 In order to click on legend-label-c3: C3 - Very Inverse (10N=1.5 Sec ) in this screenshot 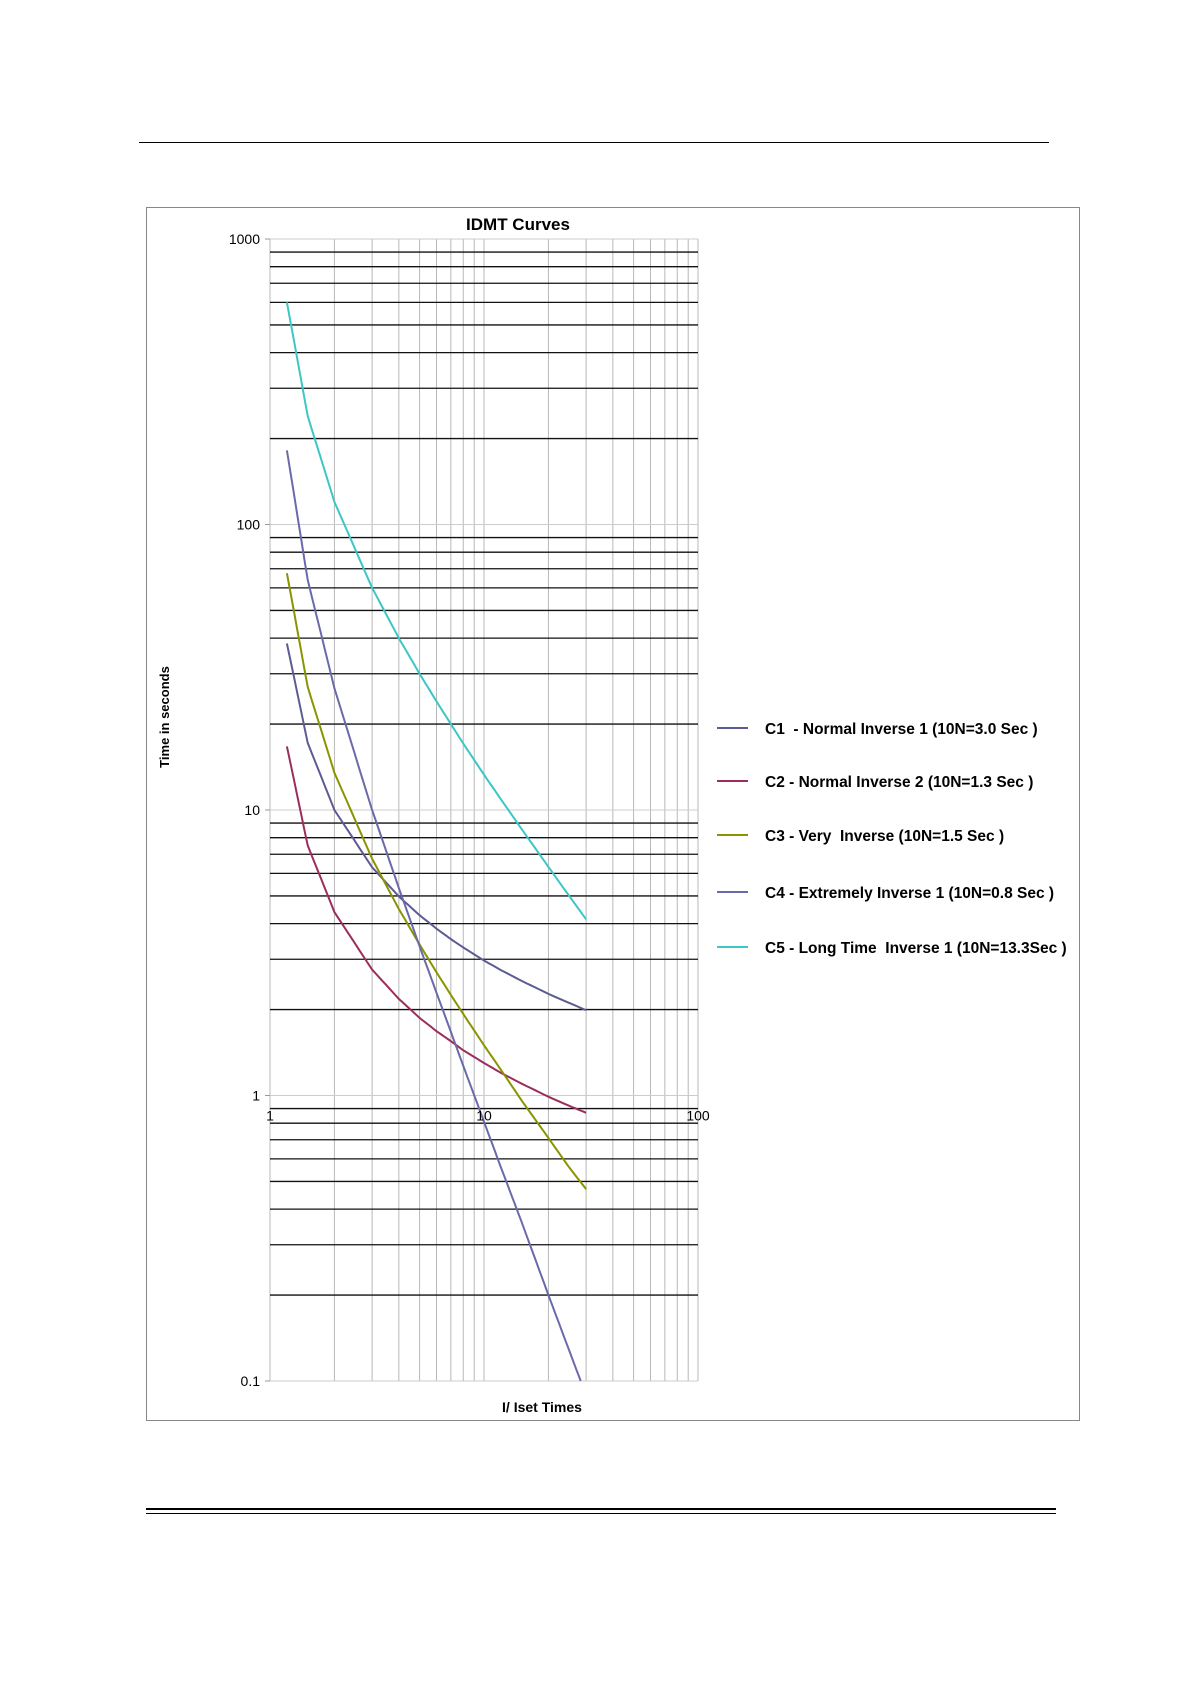, I will do `click(884, 836)`.